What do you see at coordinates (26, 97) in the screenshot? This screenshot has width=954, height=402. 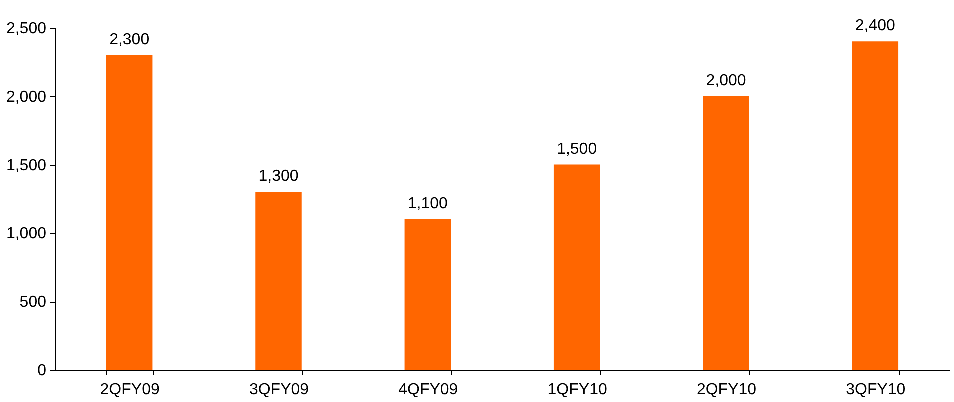 I see `y-tick-label: 2,000` at bounding box center [26, 97].